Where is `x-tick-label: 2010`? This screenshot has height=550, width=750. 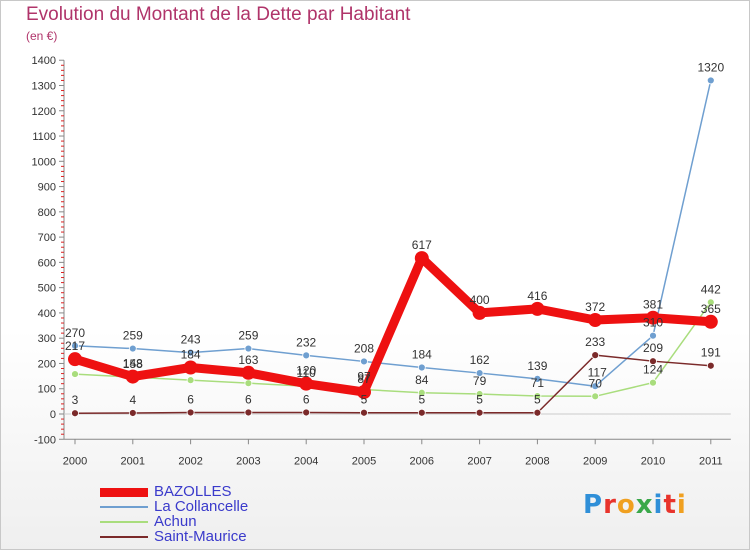
x-tick-label: 2010 is located at coordinates (653, 461).